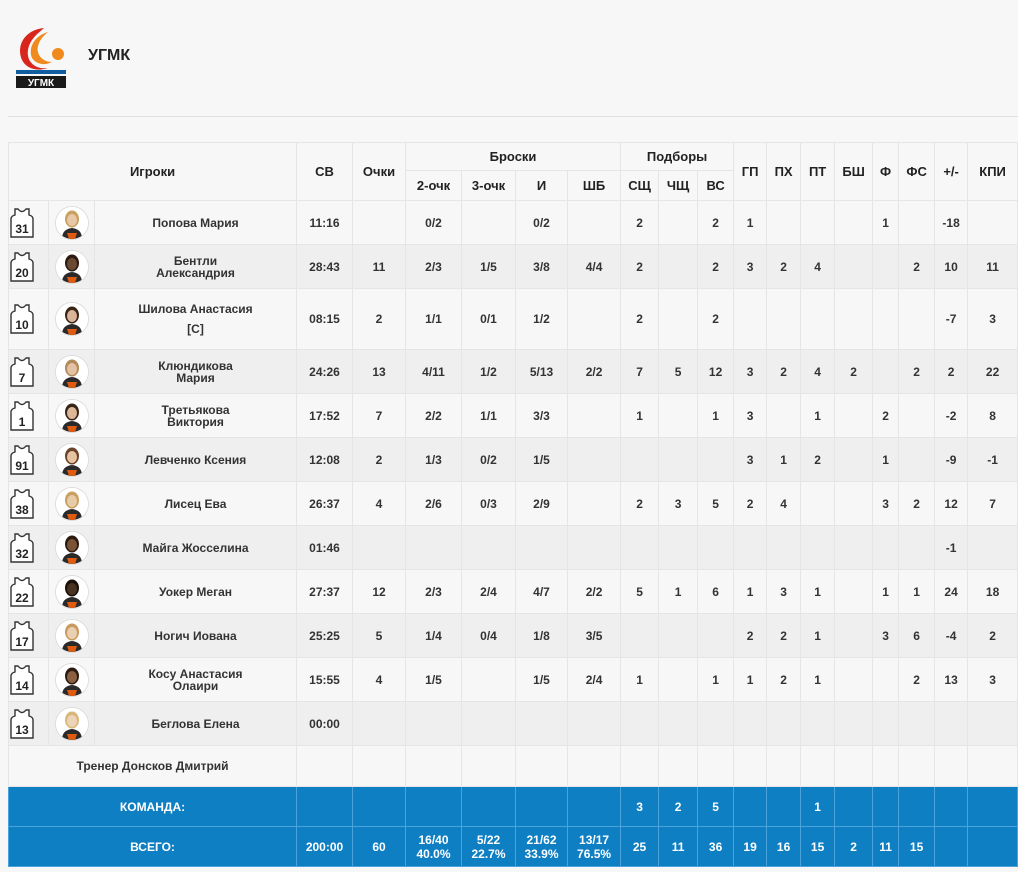 The height and width of the screenshot is (872, 1018). Describe the element at coordinates (951, 459) in the screenshot. I see `stat-pm: -9` at that location.